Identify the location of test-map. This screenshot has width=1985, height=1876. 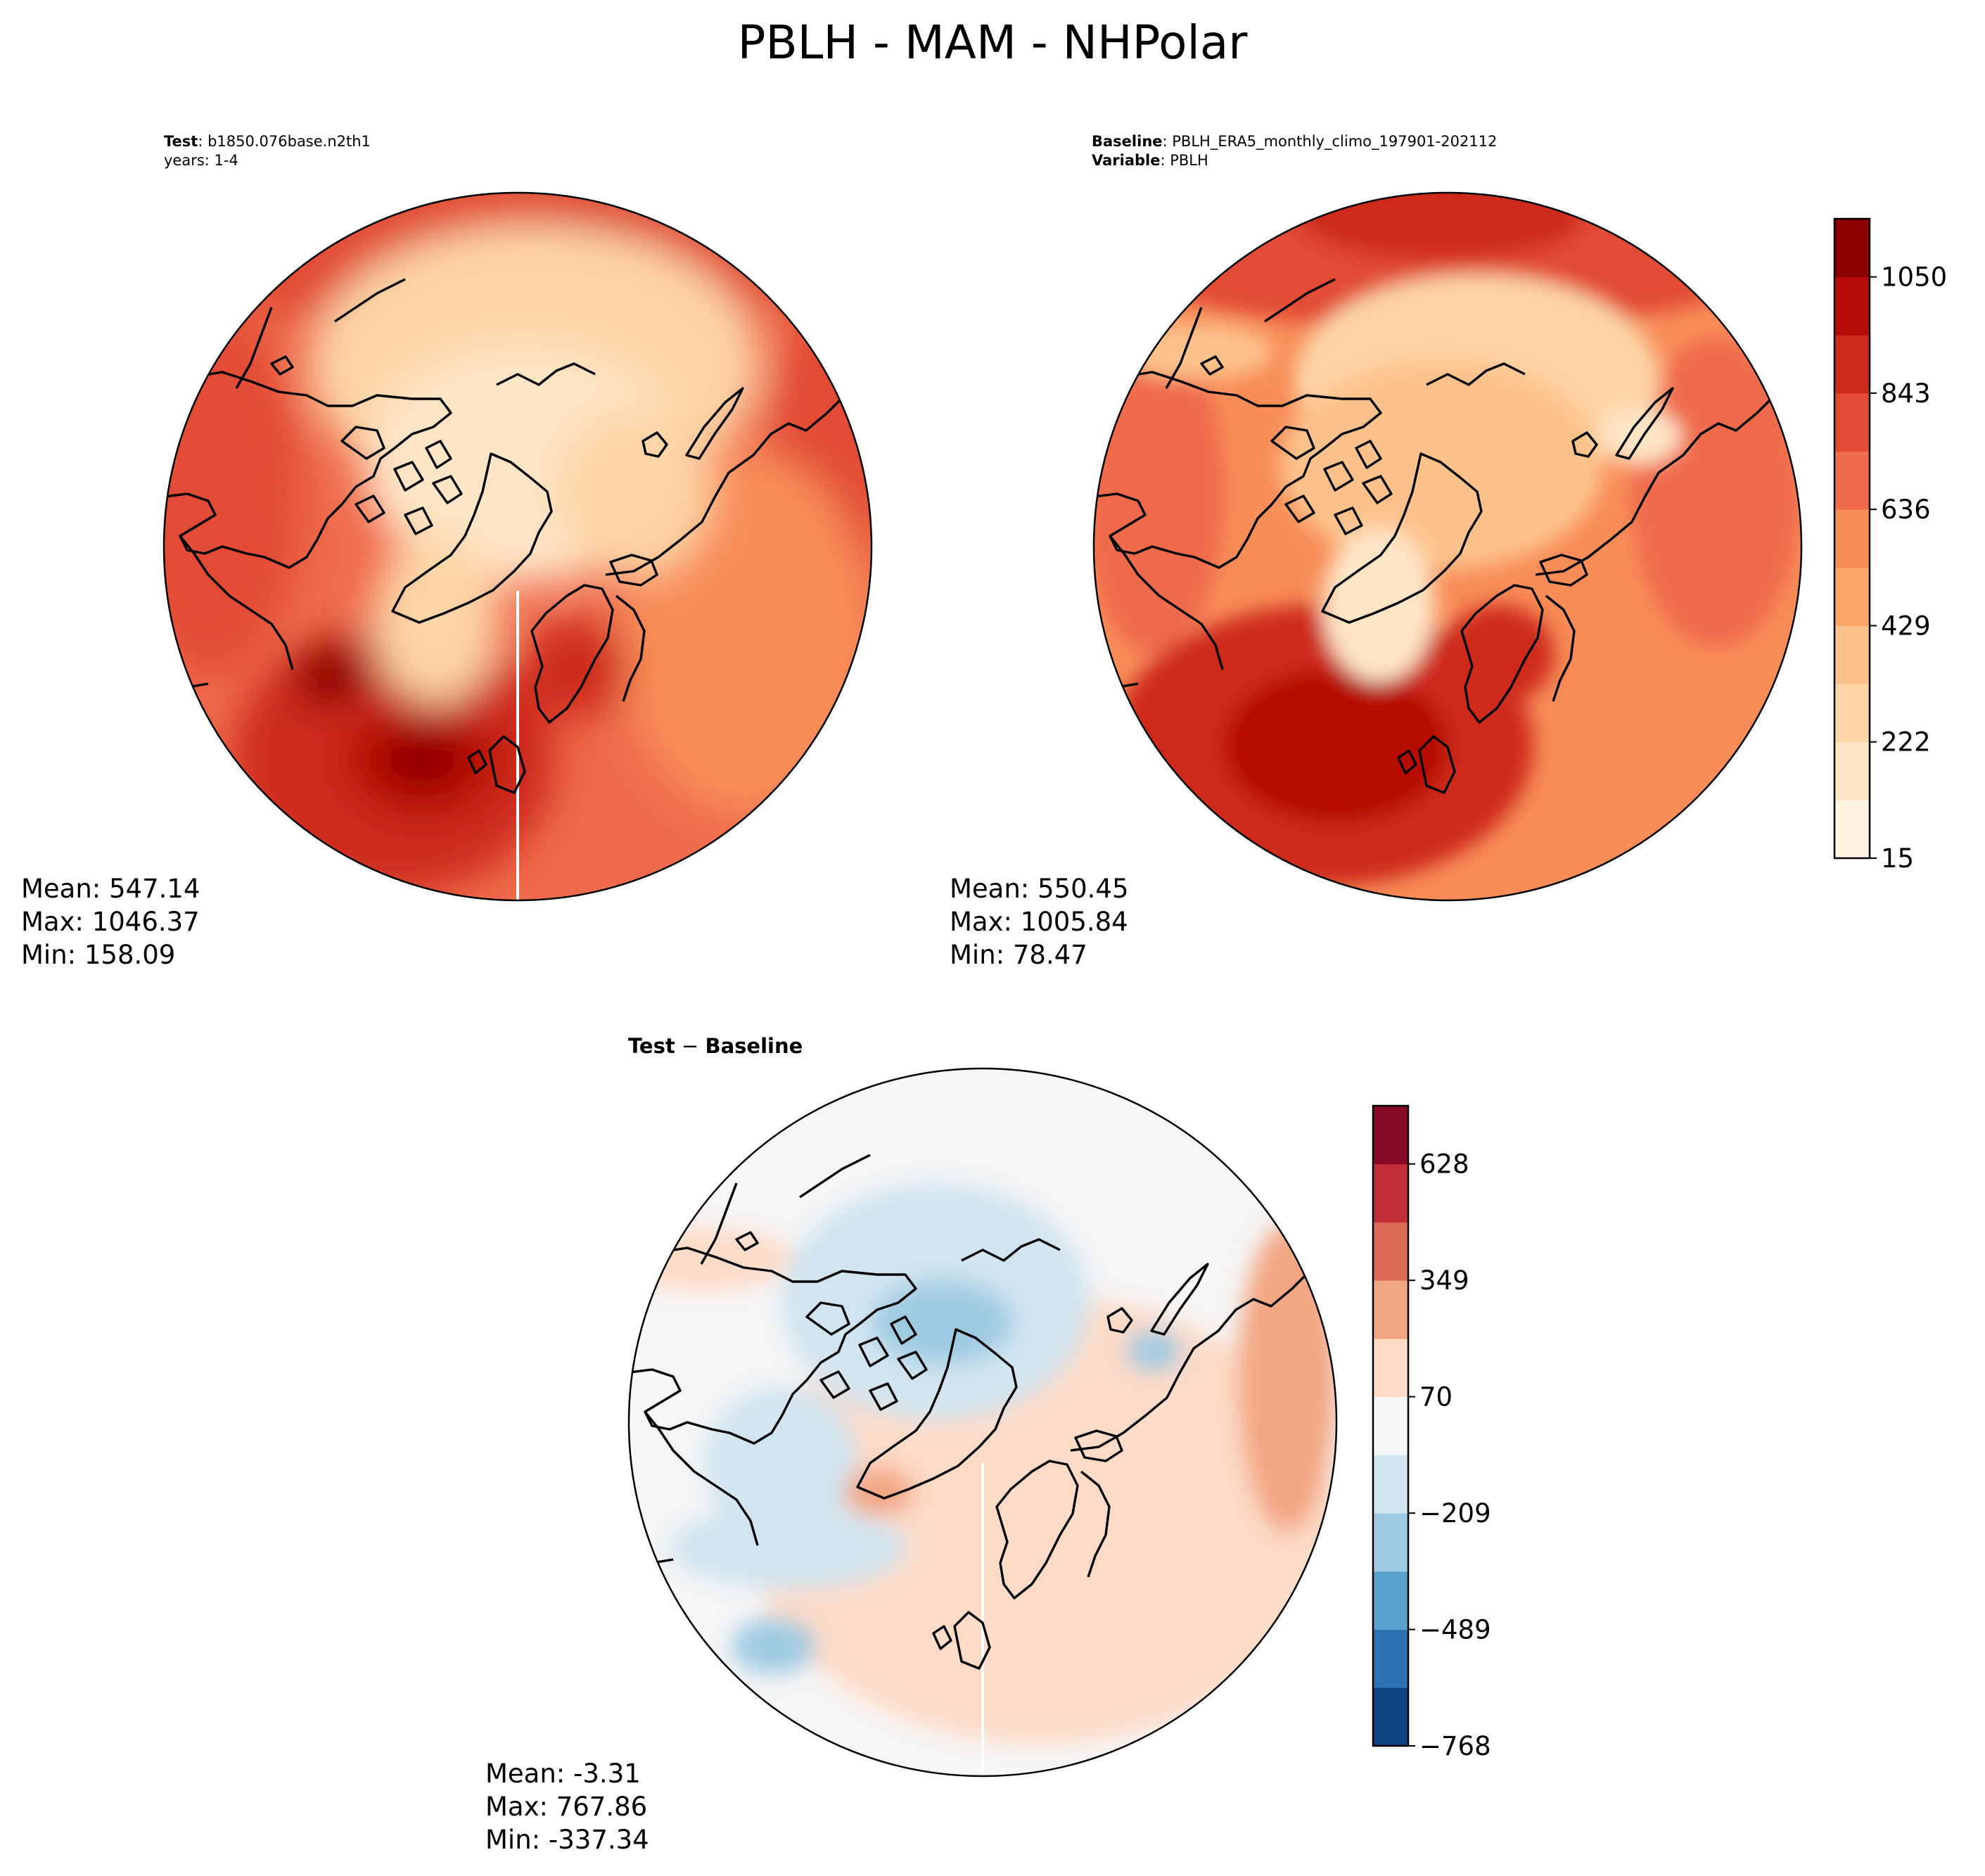
(518, 546).